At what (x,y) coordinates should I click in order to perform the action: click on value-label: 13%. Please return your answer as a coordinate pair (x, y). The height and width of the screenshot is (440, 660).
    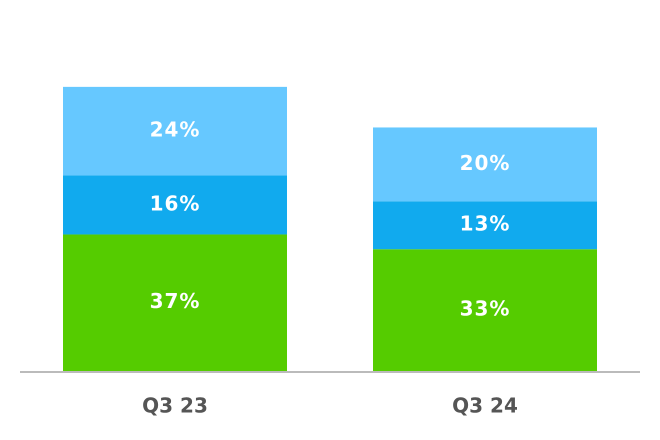
    Looking at the image, I should click on (485, 224).